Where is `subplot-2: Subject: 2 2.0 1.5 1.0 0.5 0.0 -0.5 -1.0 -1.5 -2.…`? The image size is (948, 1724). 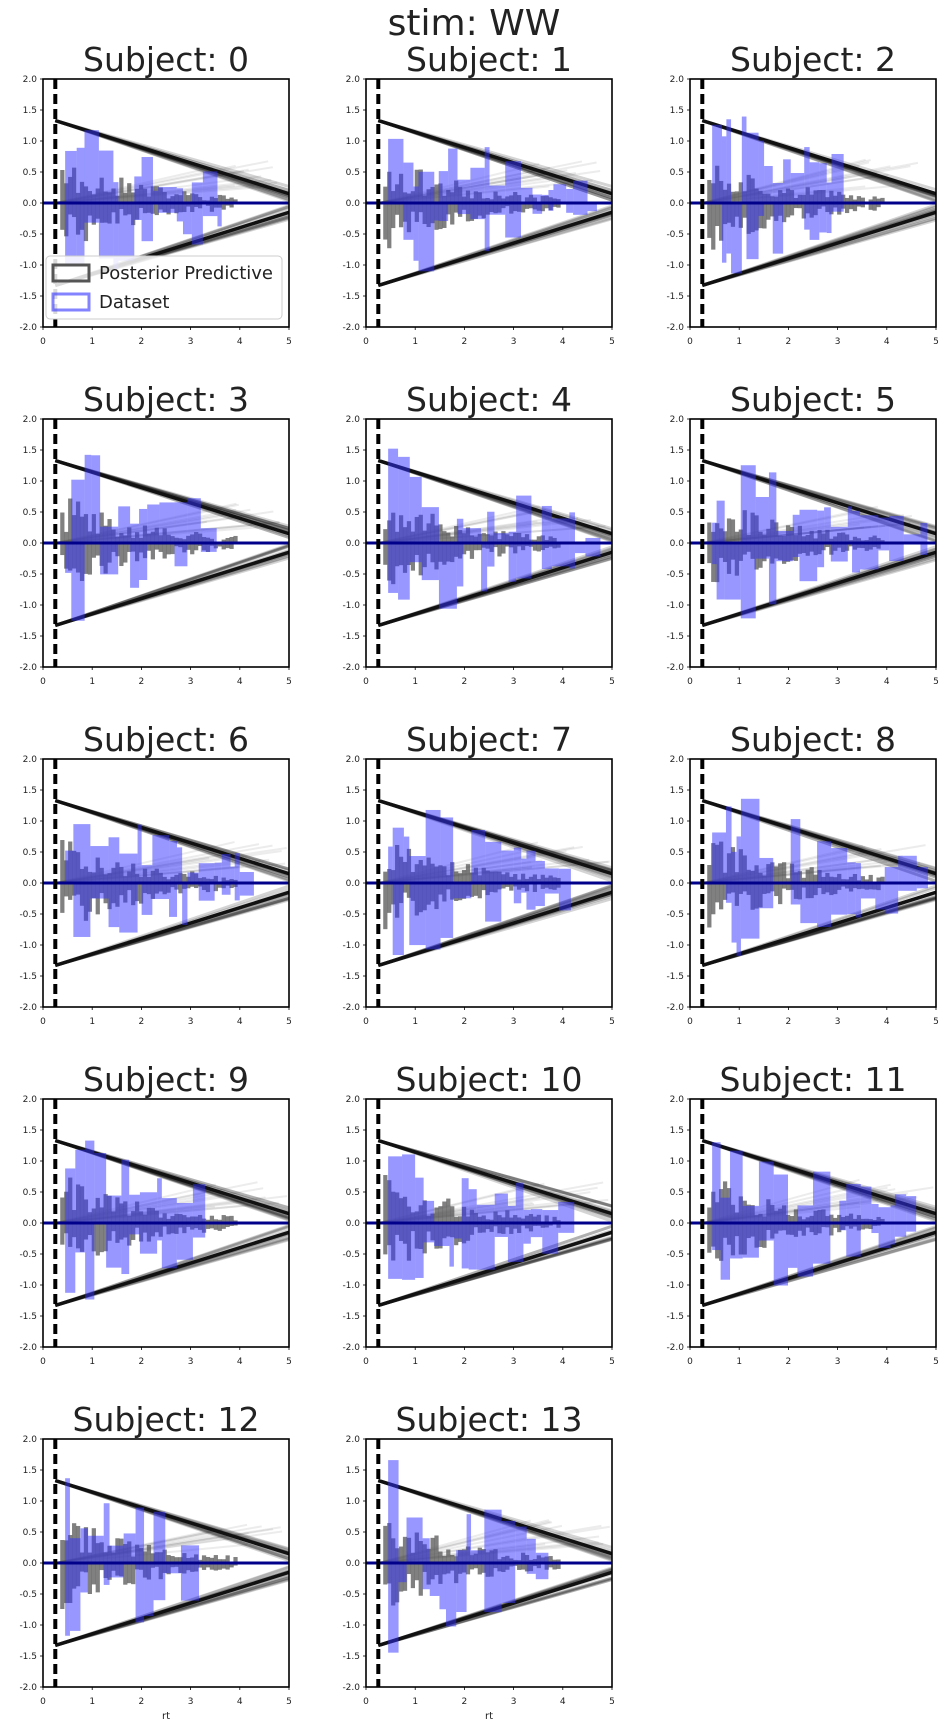
subplot-2: Subject: 2 2.0 1.5 1.0 0.5 0.0 -0.5 -1.0 -1.5 -2.… is located at coordinates (802, 193).